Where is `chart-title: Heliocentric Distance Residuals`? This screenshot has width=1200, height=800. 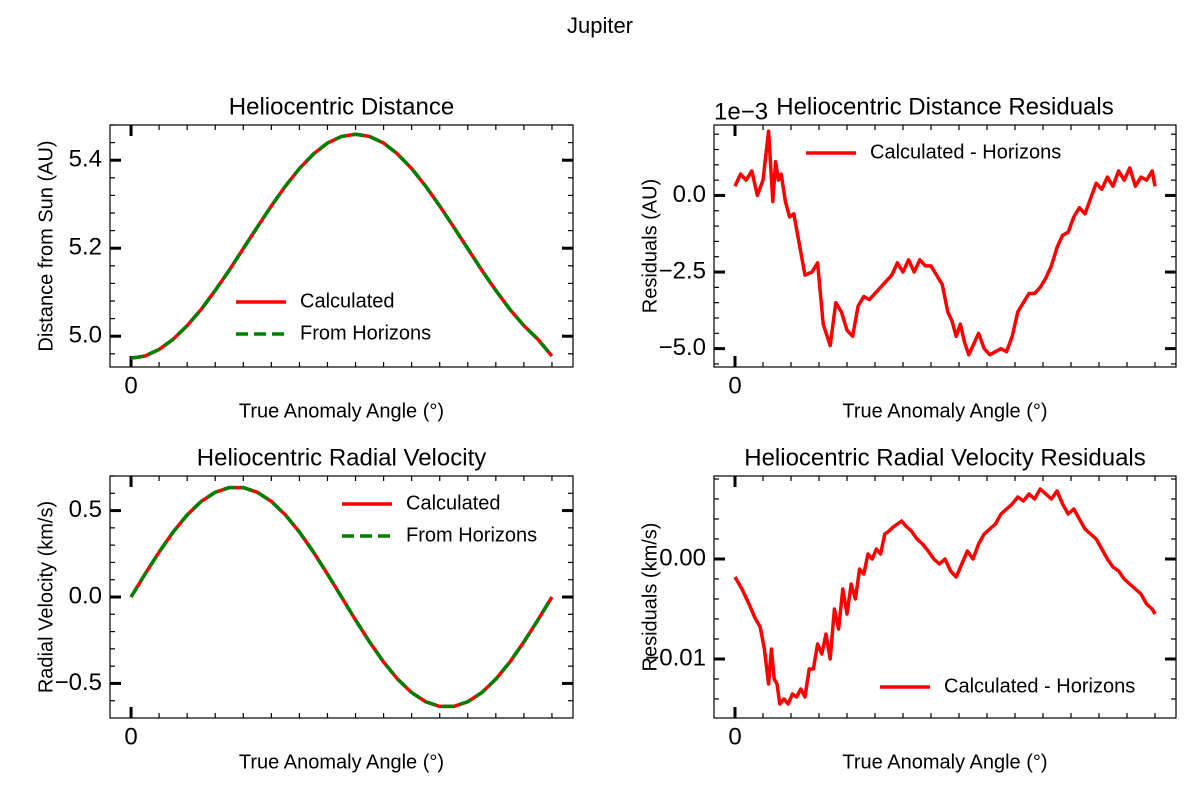
chart-title: Heliocentric Distance Residuals is located at coordinates (944, 106).